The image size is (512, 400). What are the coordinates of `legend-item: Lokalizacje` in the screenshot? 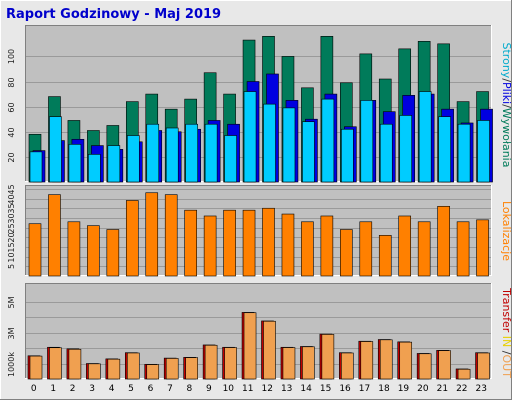 It's located at (506, 231).